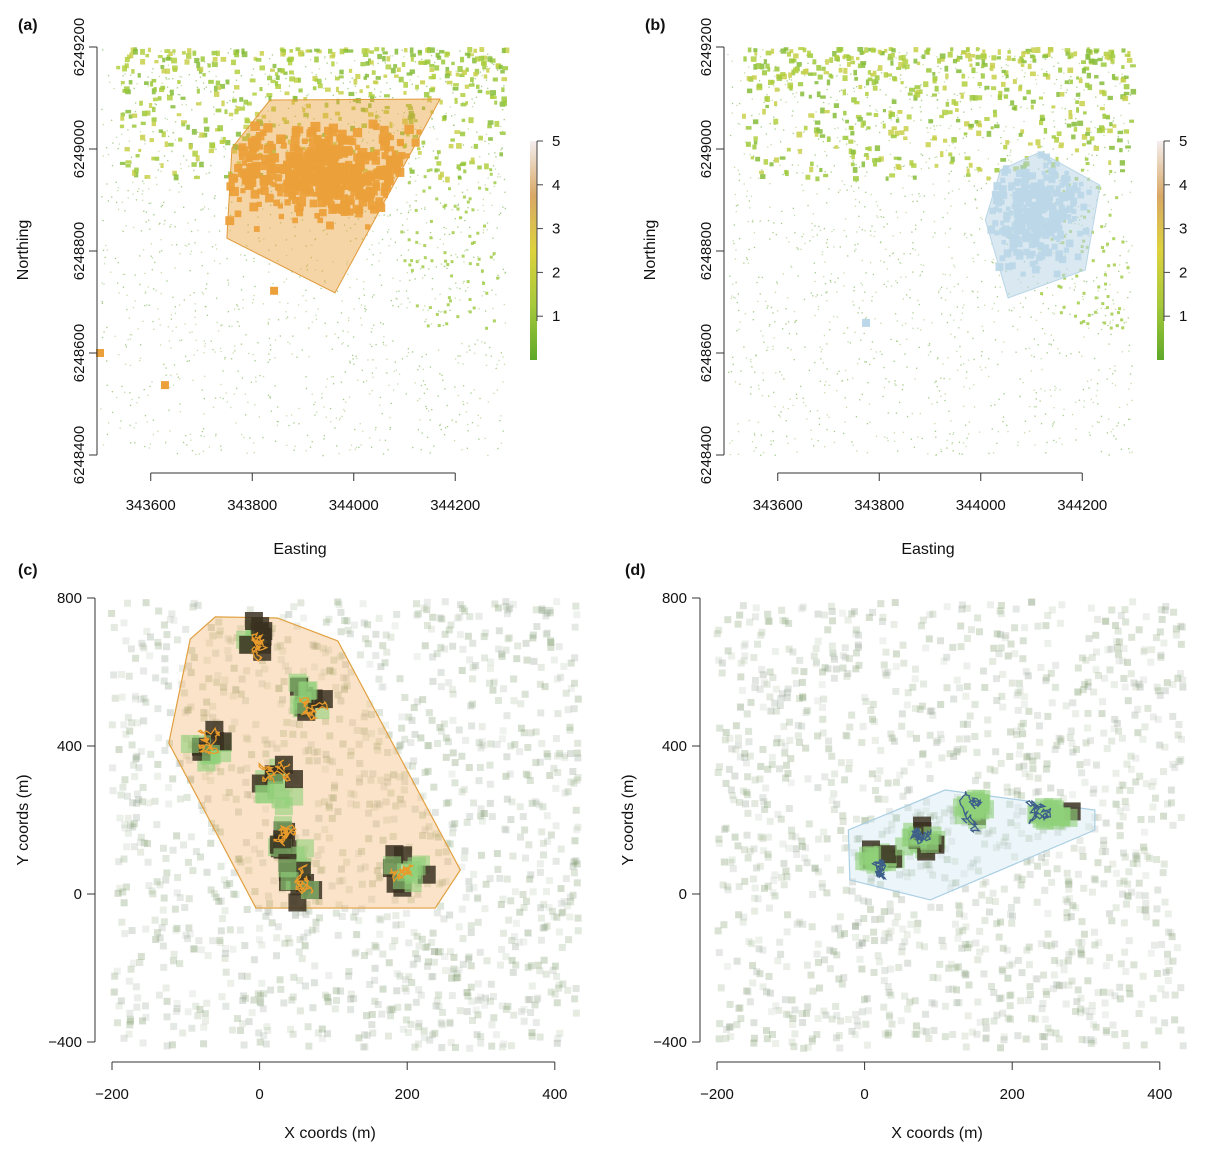 This screenshot has height=1158, width=1212. Describe the element at coordinates (200, 857) in the screenshot. I see `habitat-cell` at that location.